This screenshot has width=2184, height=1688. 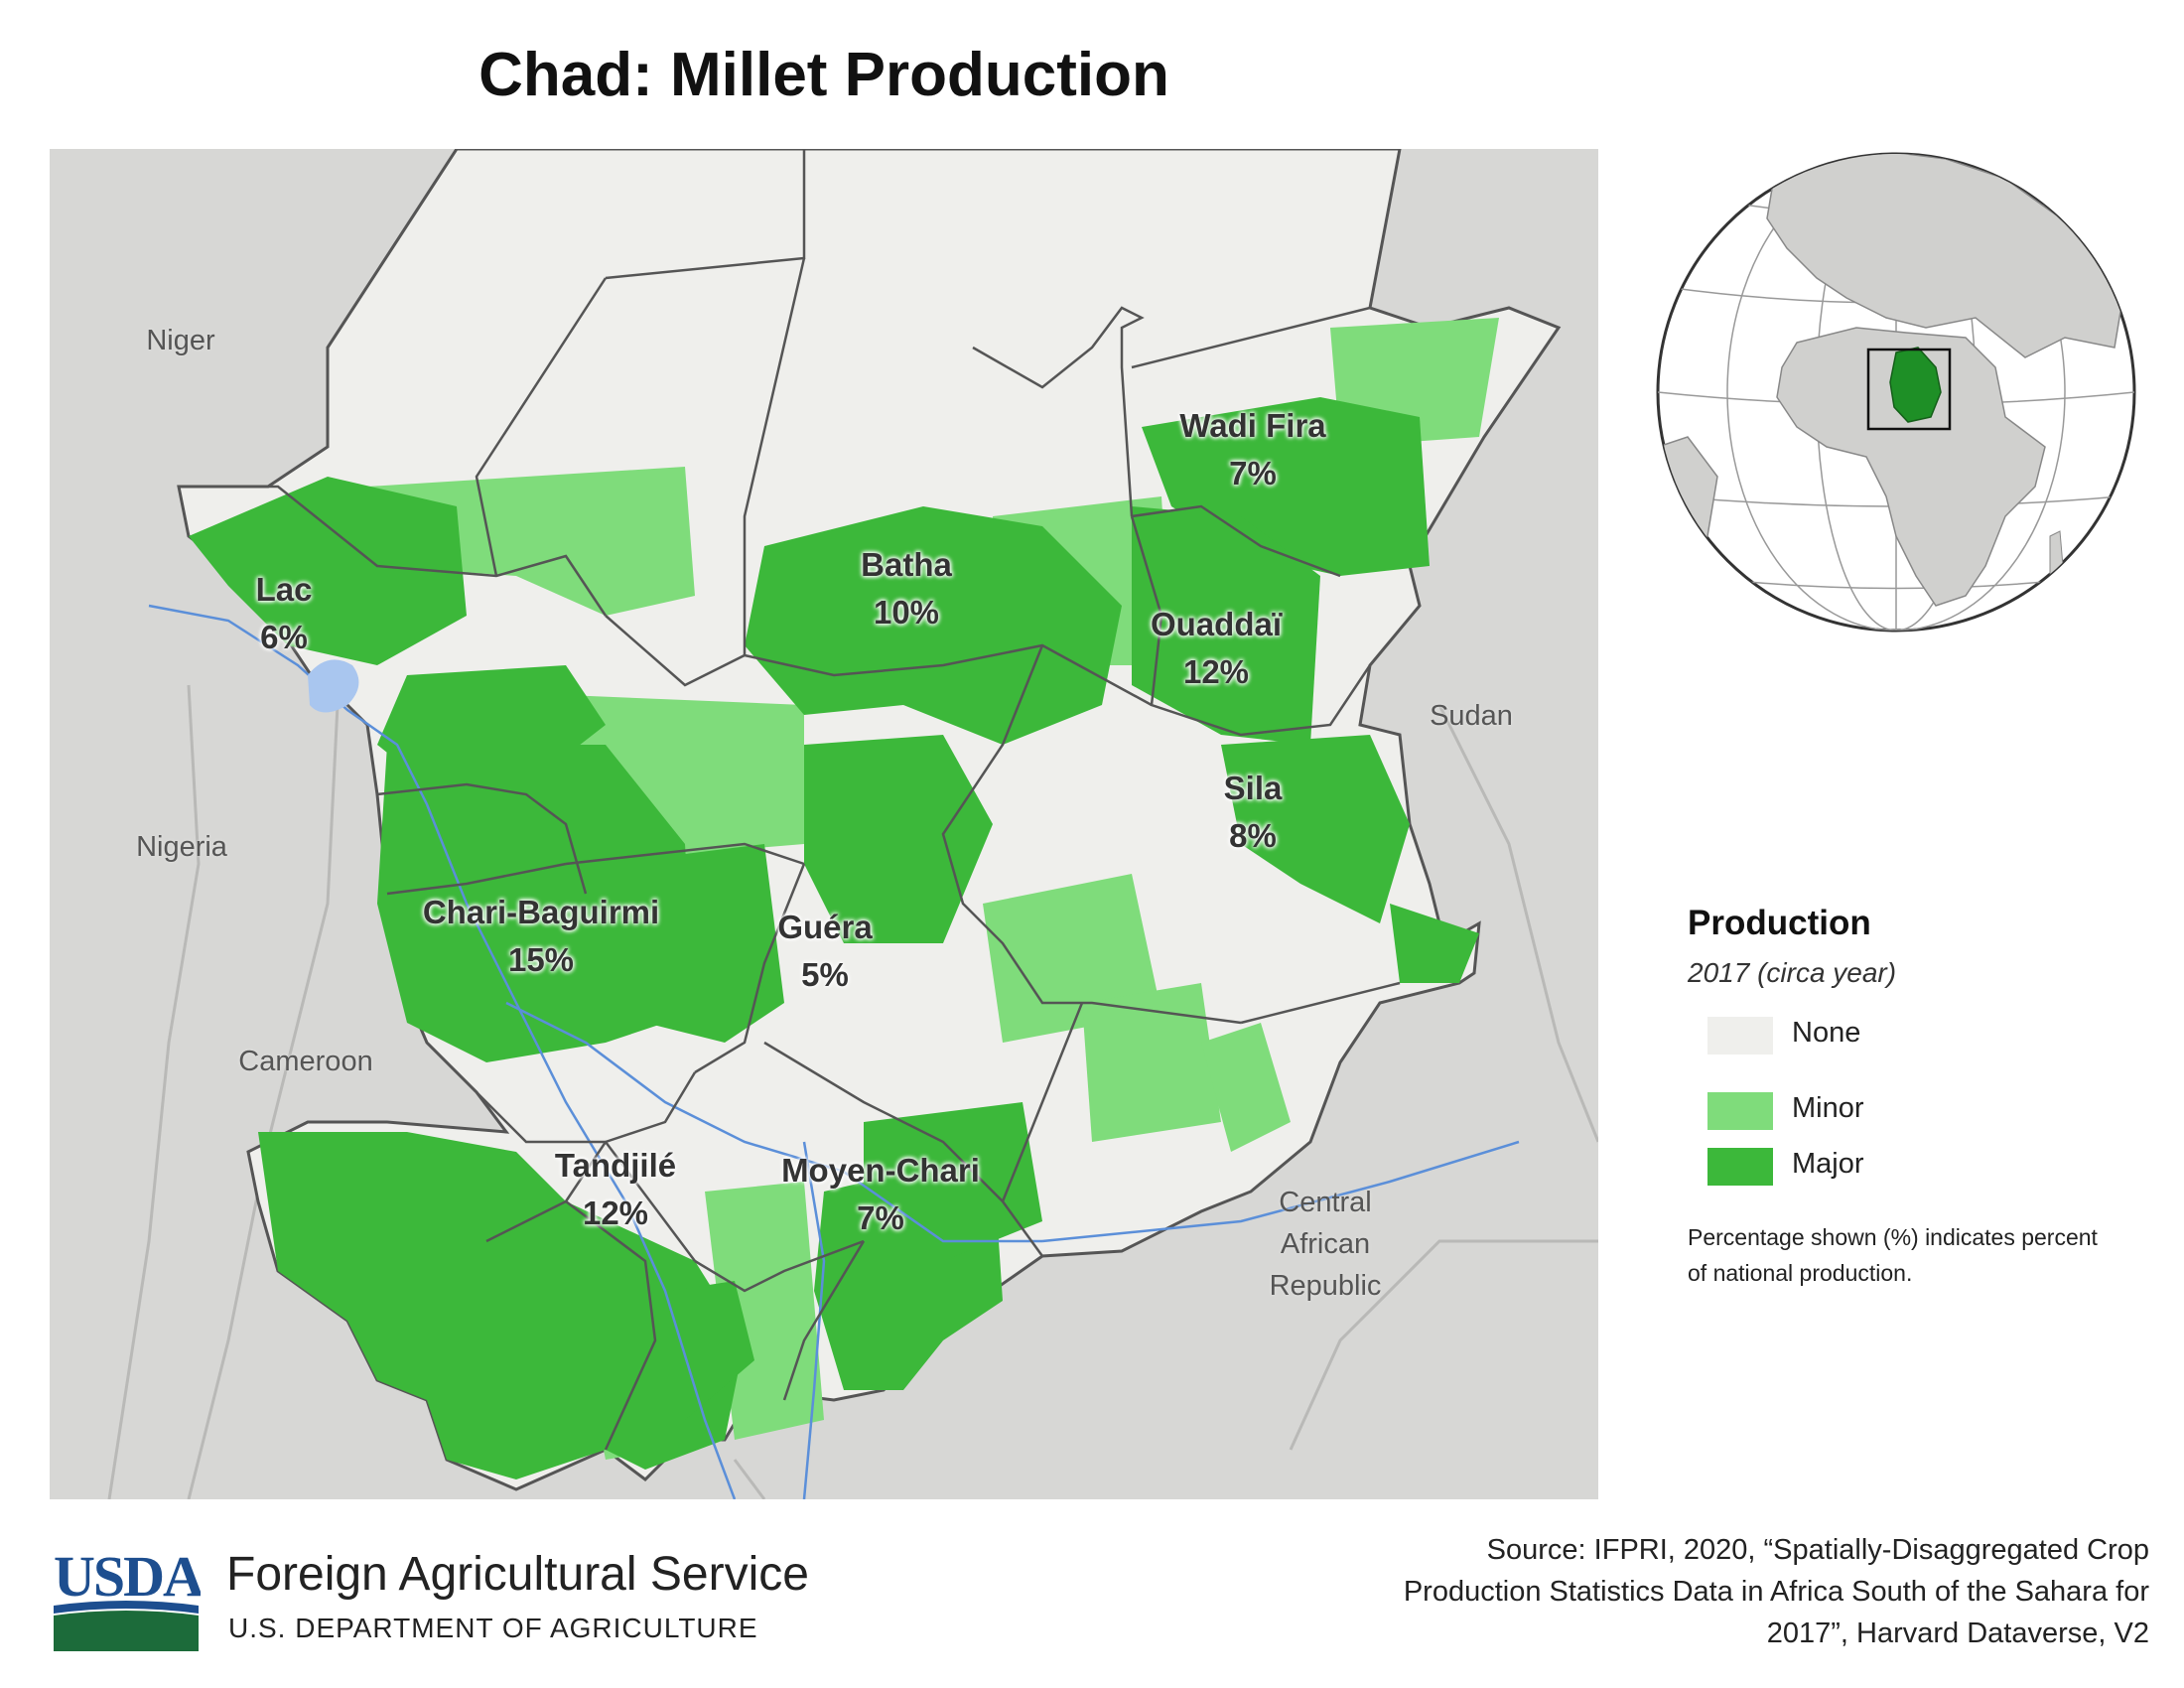 What do you see at coordinates (1740, 1111) in the screenshot?
I see `legend-swatch-minor` at bounding box center [1740, 1111].